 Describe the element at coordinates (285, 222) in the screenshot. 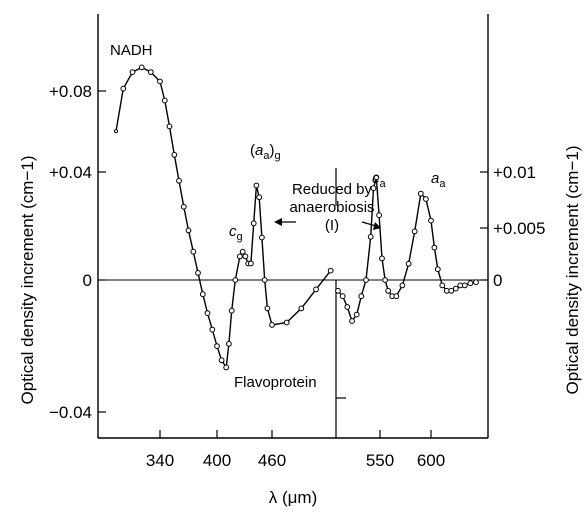

I see `arrow-left` at that location.